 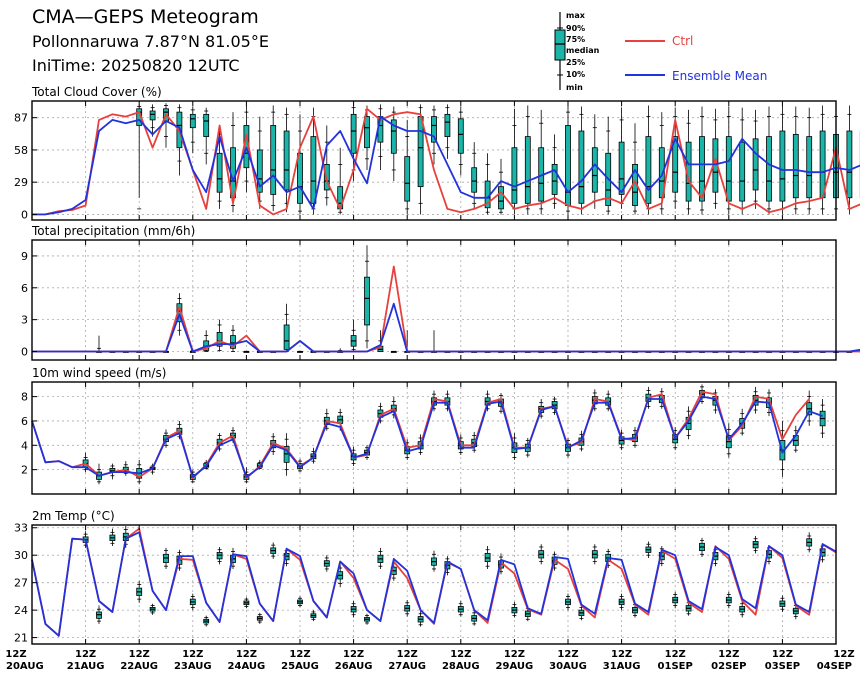 What do you see at coordinates (21, 150) in the screenshot?
I see `y-tick-label: 58` at bounding box center [21, 150].